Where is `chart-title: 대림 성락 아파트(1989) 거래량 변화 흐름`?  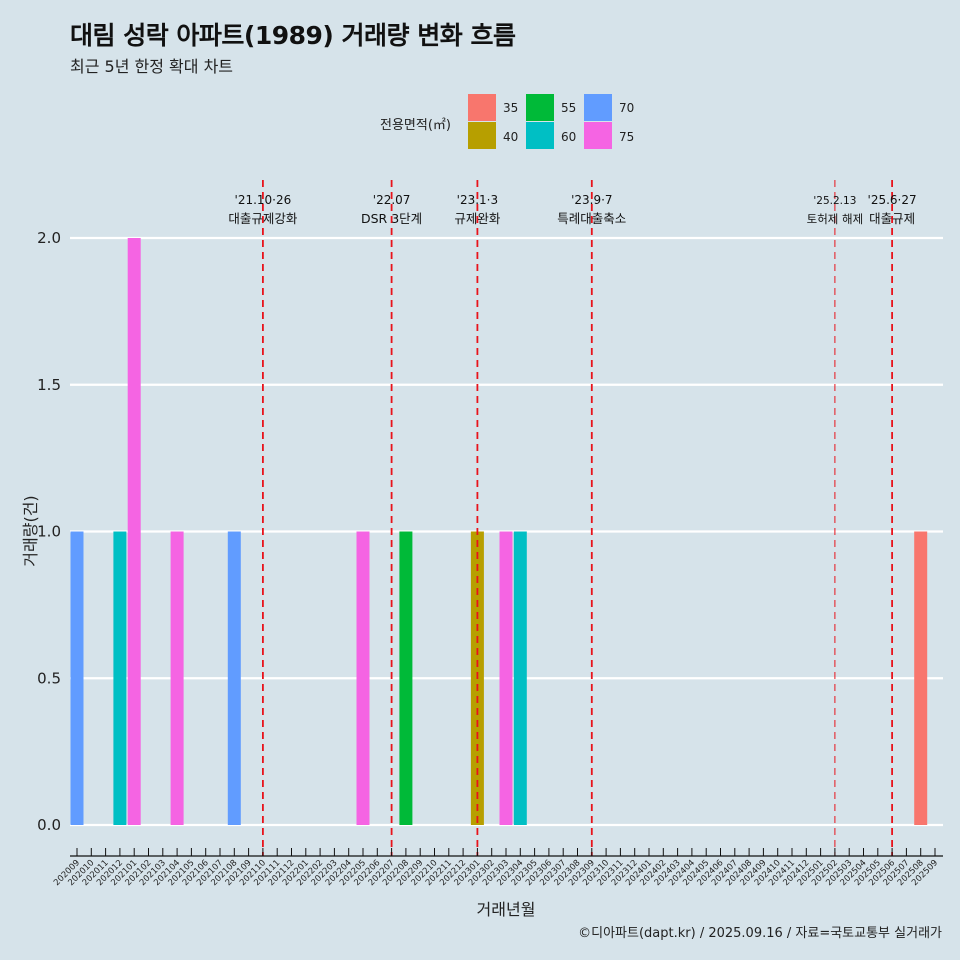 chart-title: 대림 성락 아파트(1989) 거래량 변화 흐름 is located at coordinates (293, 35).